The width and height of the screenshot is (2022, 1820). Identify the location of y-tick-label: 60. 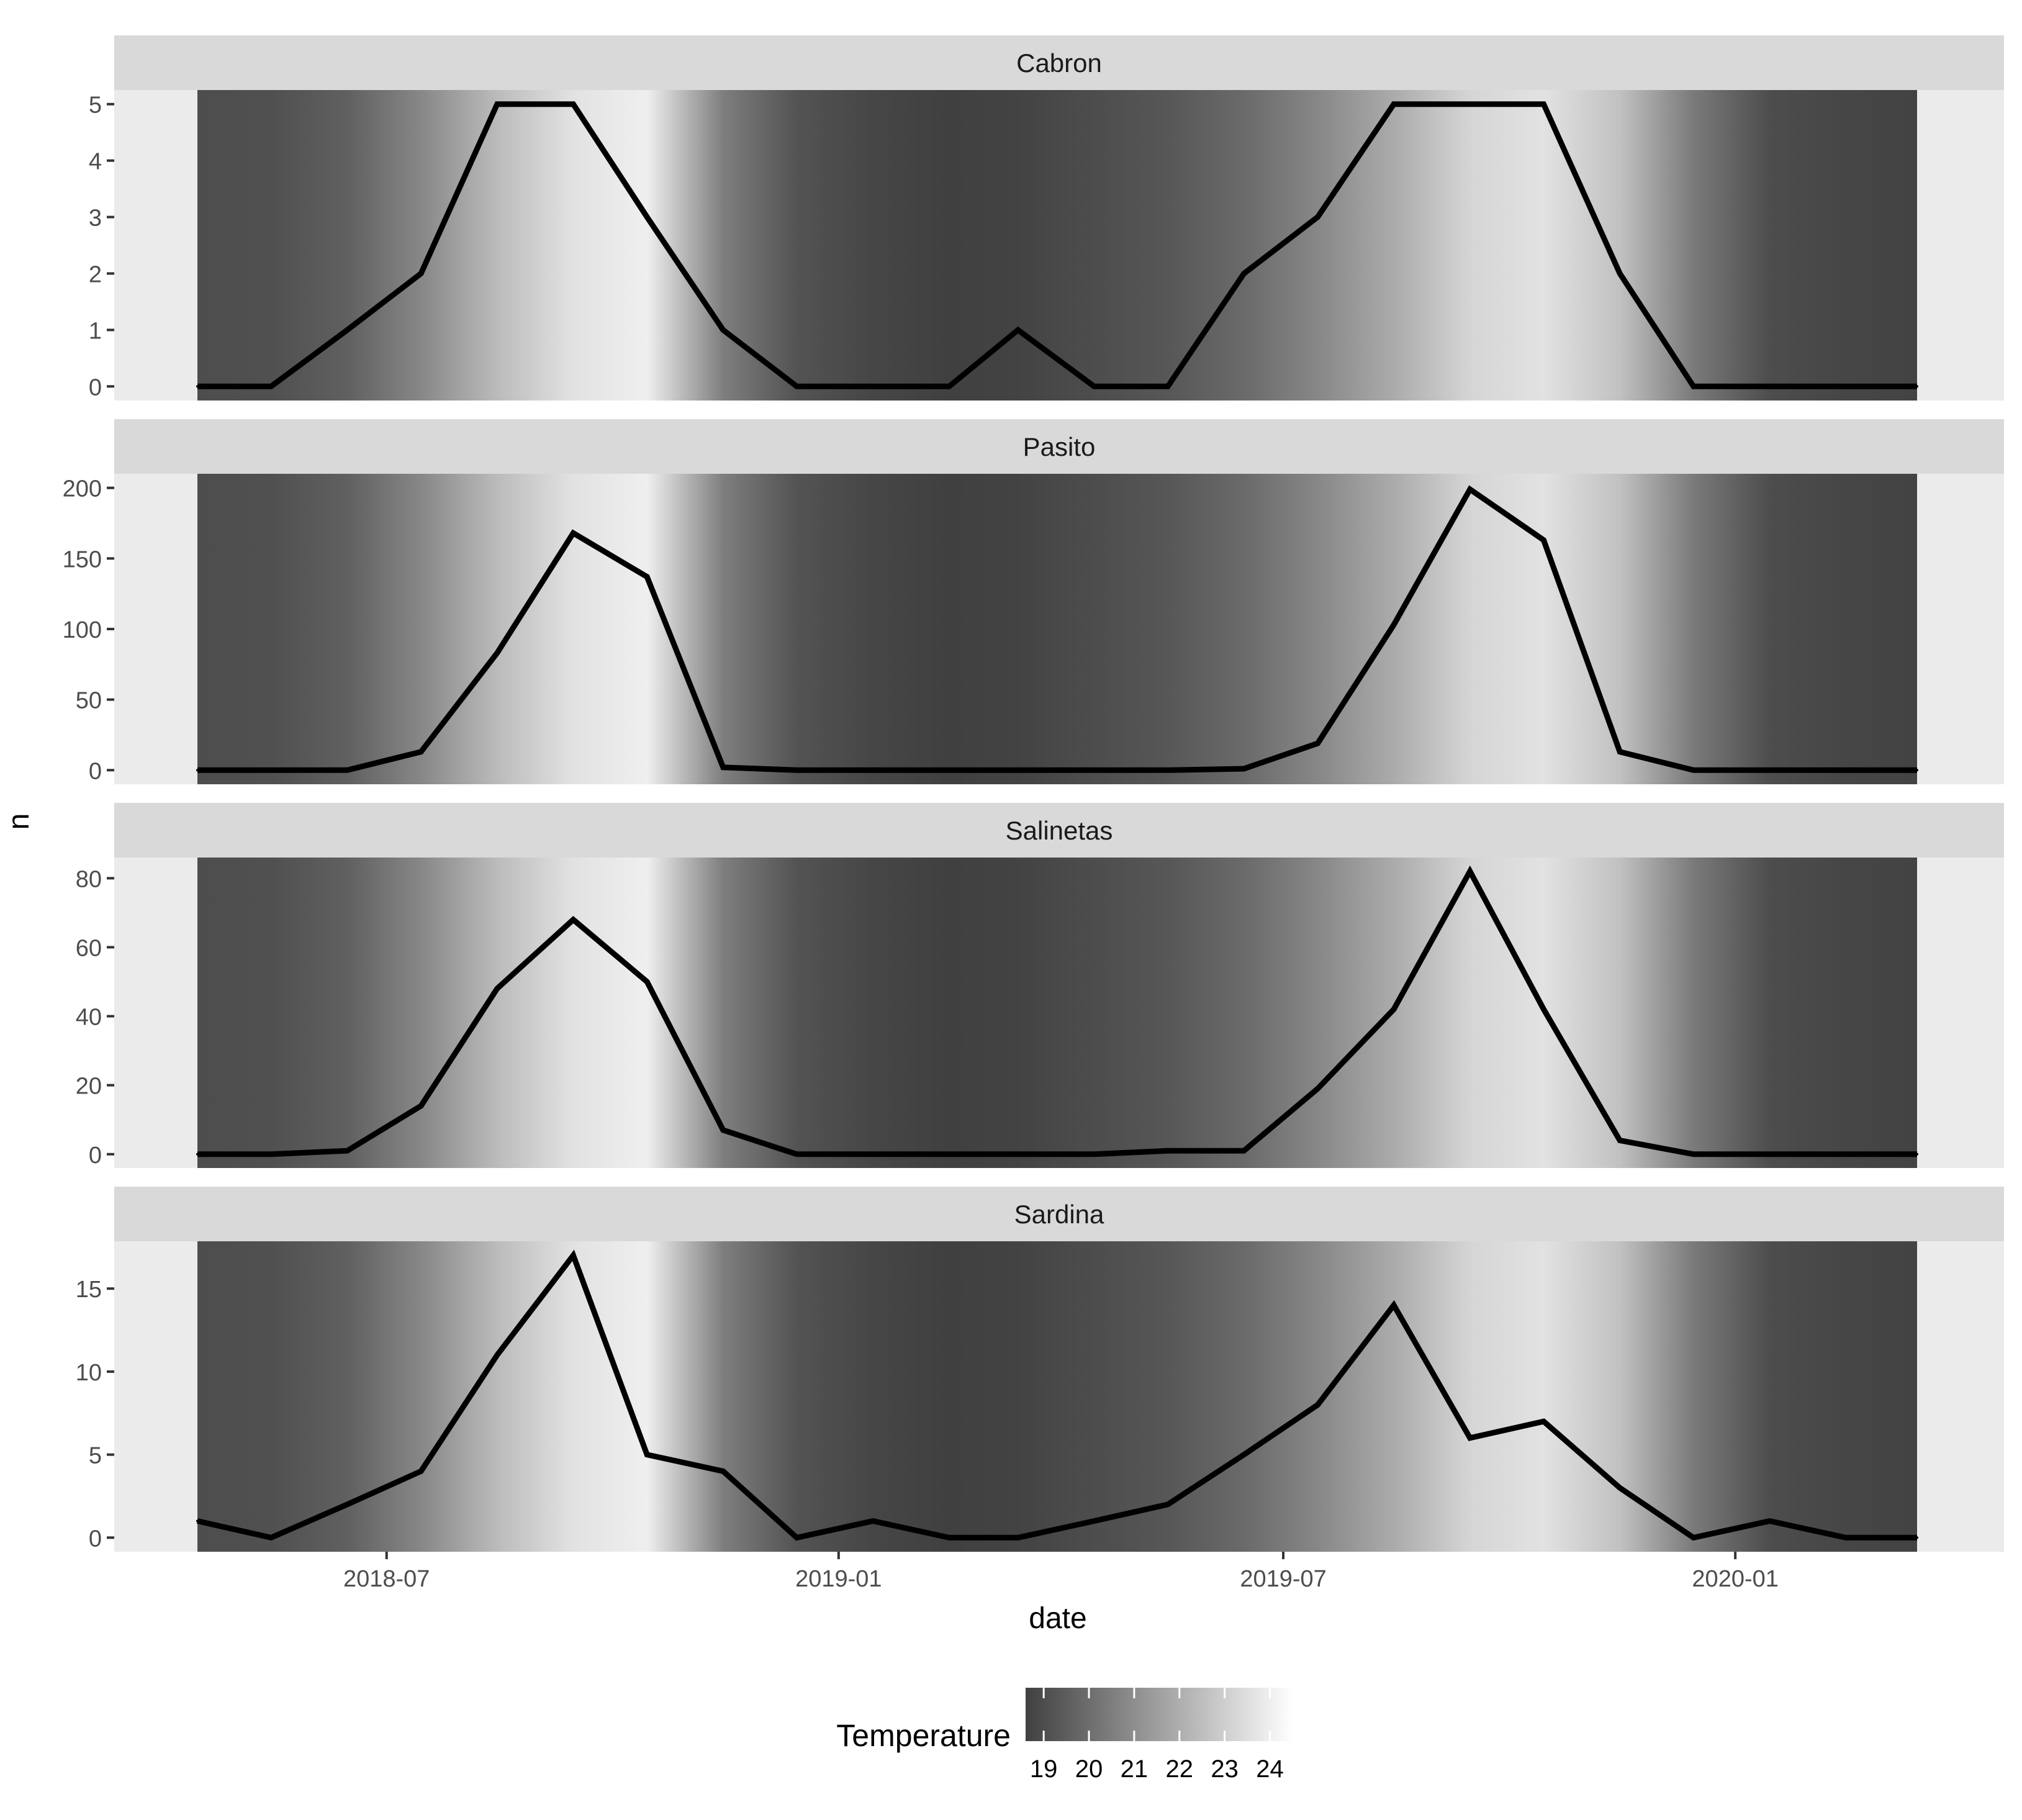
(89, 948).